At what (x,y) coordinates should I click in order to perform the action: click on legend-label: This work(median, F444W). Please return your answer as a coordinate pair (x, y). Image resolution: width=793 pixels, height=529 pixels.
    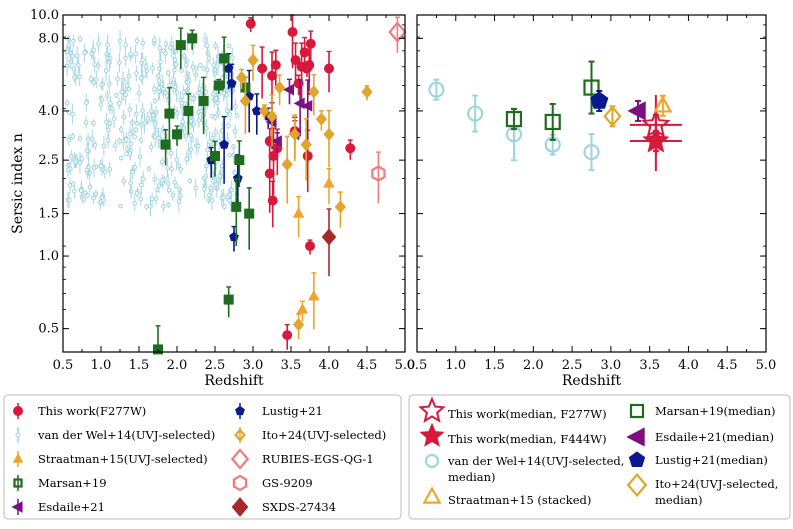
    Looking at the image, I should click on (527, 439).